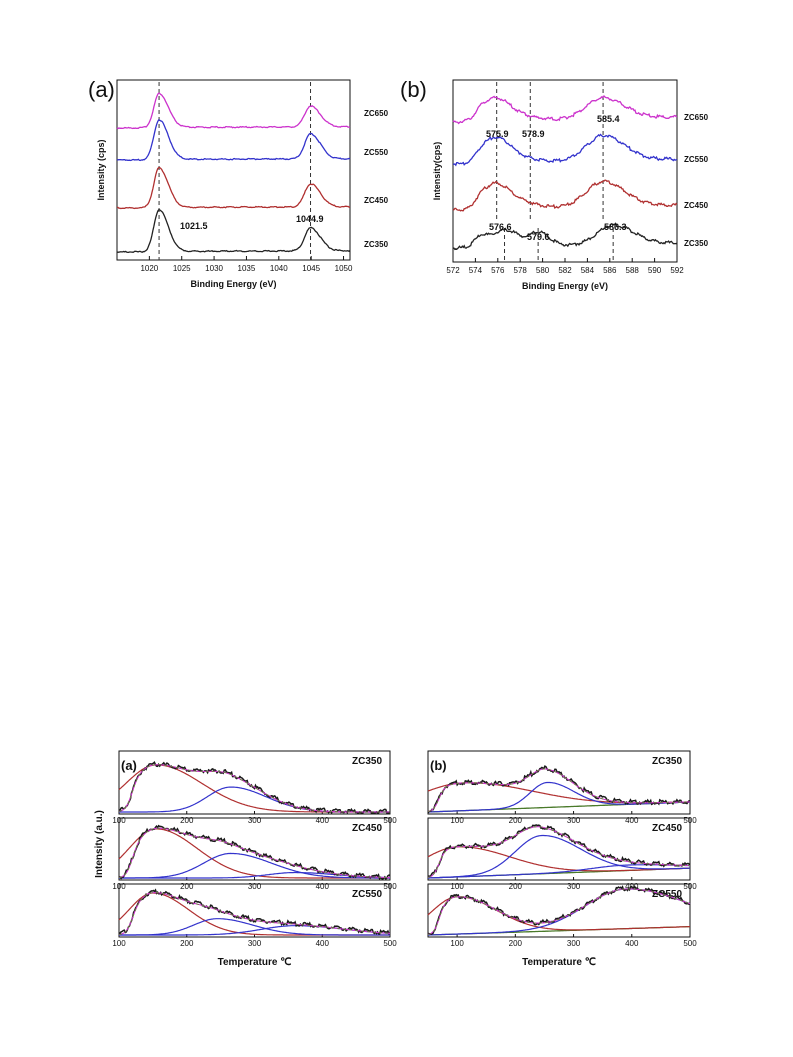  What do you see at coordinates (214, 268) in the screenshot?
I see `x-tick-label: 1030` at bounding box center [214, 268].